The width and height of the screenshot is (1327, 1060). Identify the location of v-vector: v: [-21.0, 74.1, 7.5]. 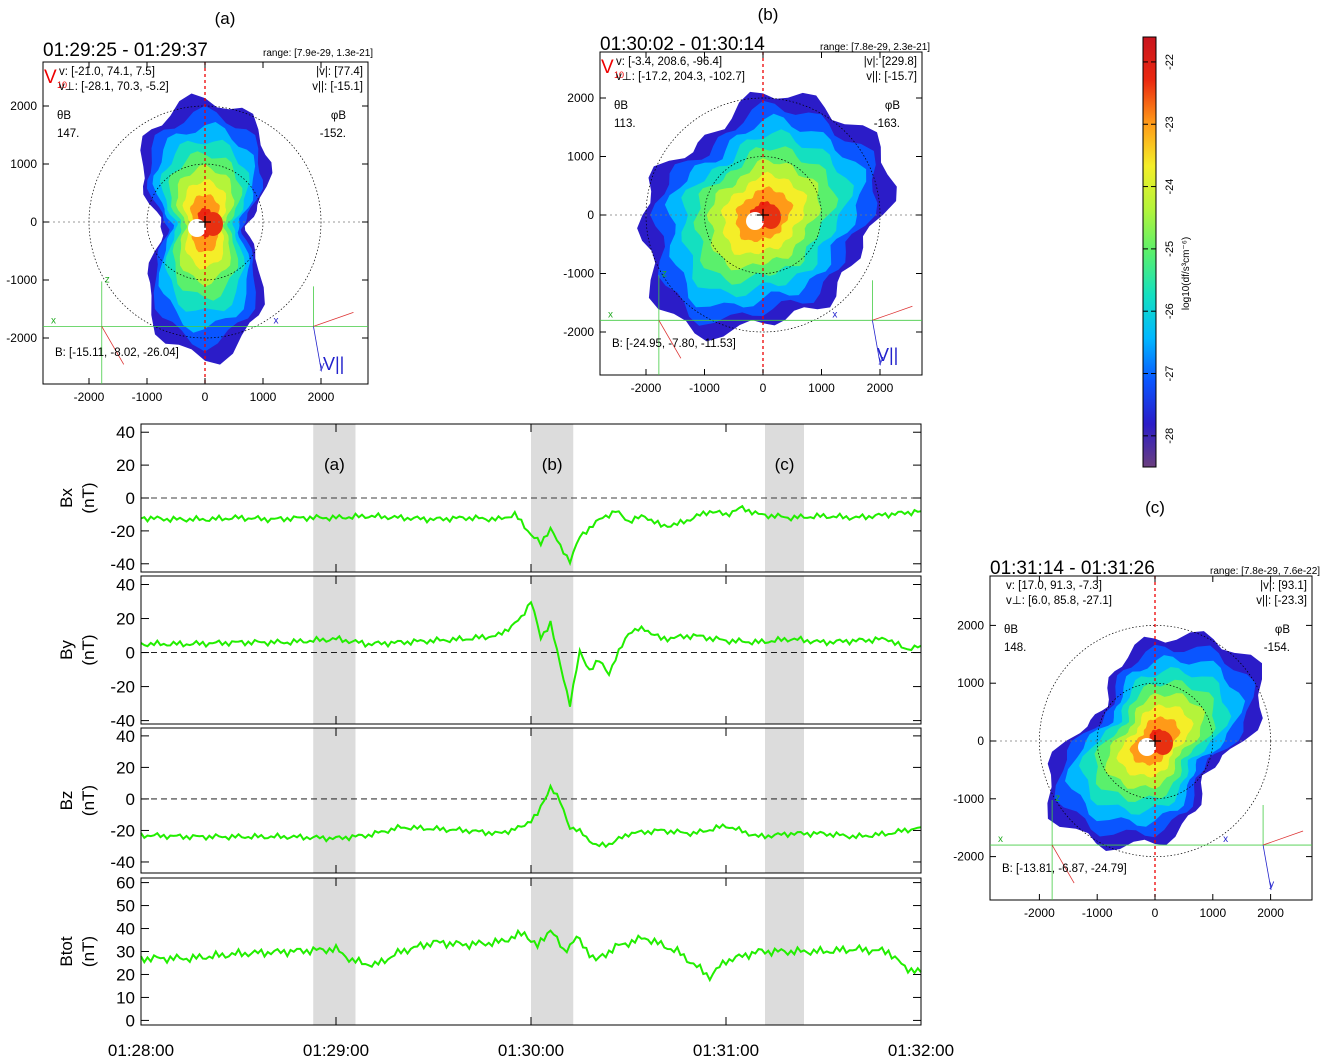
(107, 72).